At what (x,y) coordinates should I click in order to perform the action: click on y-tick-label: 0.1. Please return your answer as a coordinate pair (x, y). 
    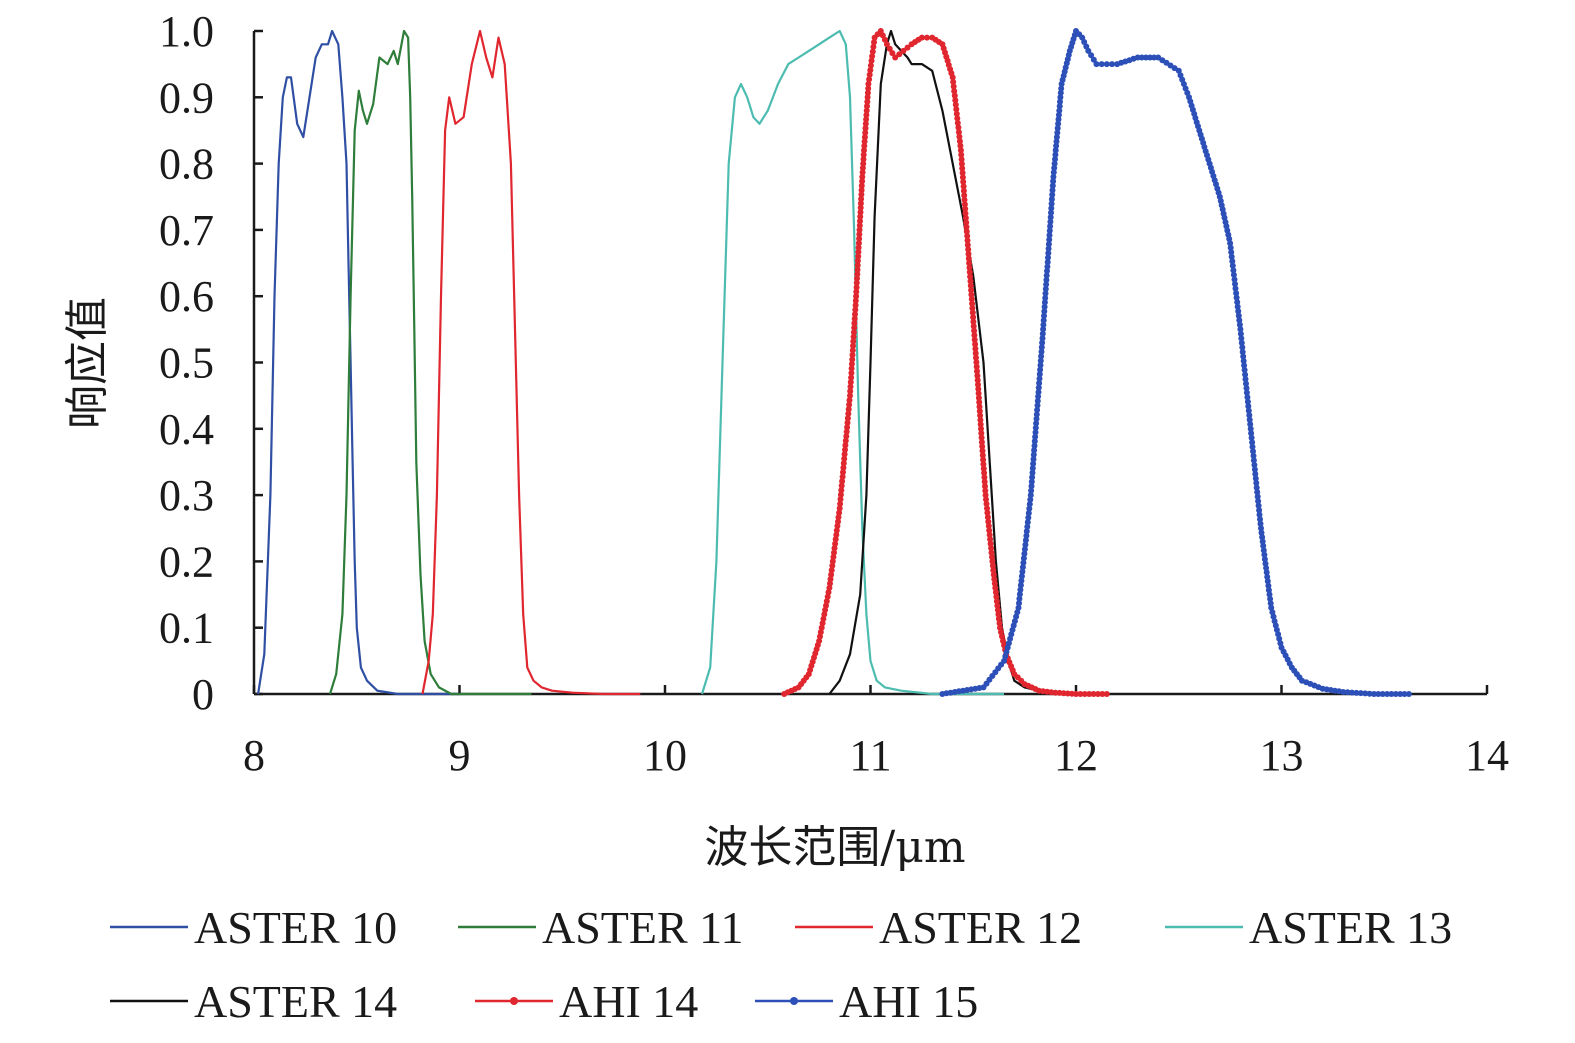
    Looking at the image, I should click on (186, 628).